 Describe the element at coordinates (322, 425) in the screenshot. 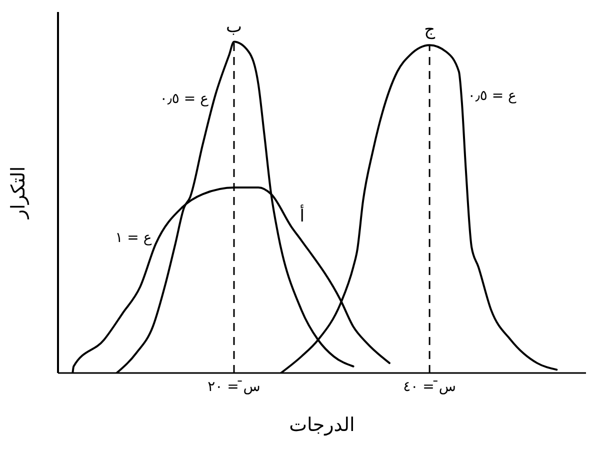

I see `x-axis-title: الدرجات` at that location.